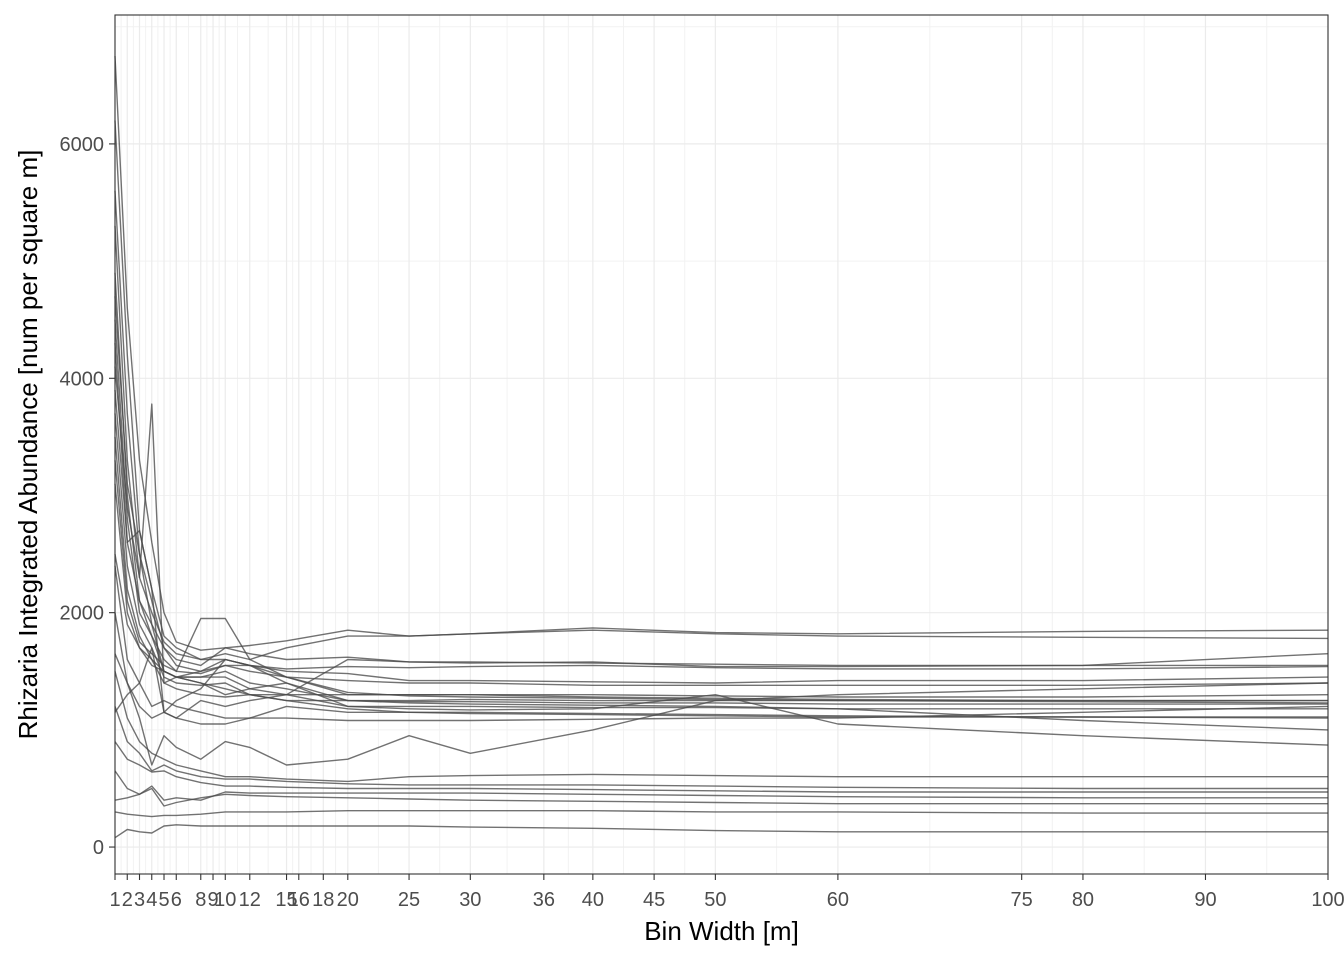 Image resolution: width=1344 pixels, height=960 pixels. What do you see at coordinates (82, 145) in the screenshot?
I see `y-tick-label: 6000` at bounding box center [82, 145].